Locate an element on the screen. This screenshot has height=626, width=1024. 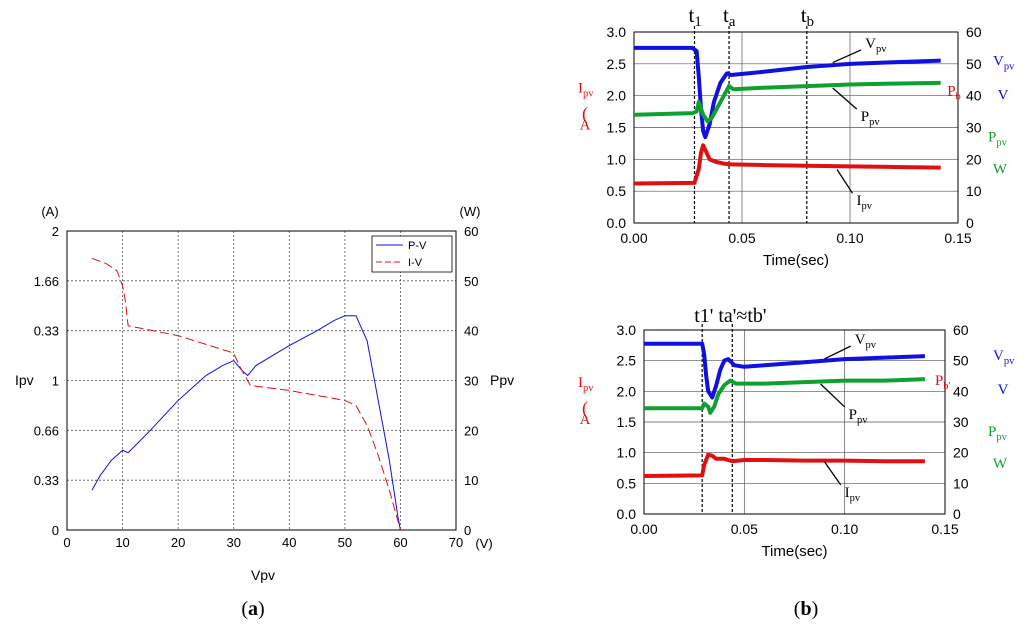
left-tick-label-b1: 2.5 is located at coordinates (617, 64).